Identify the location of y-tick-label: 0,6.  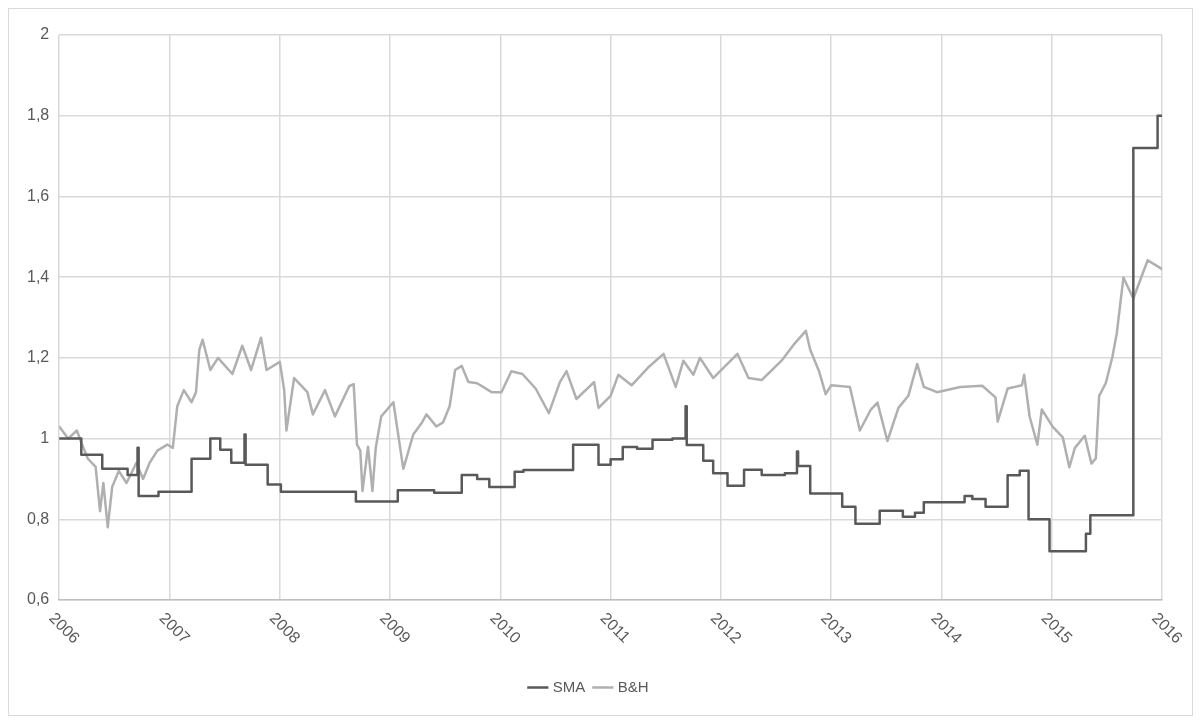
(38, 599).